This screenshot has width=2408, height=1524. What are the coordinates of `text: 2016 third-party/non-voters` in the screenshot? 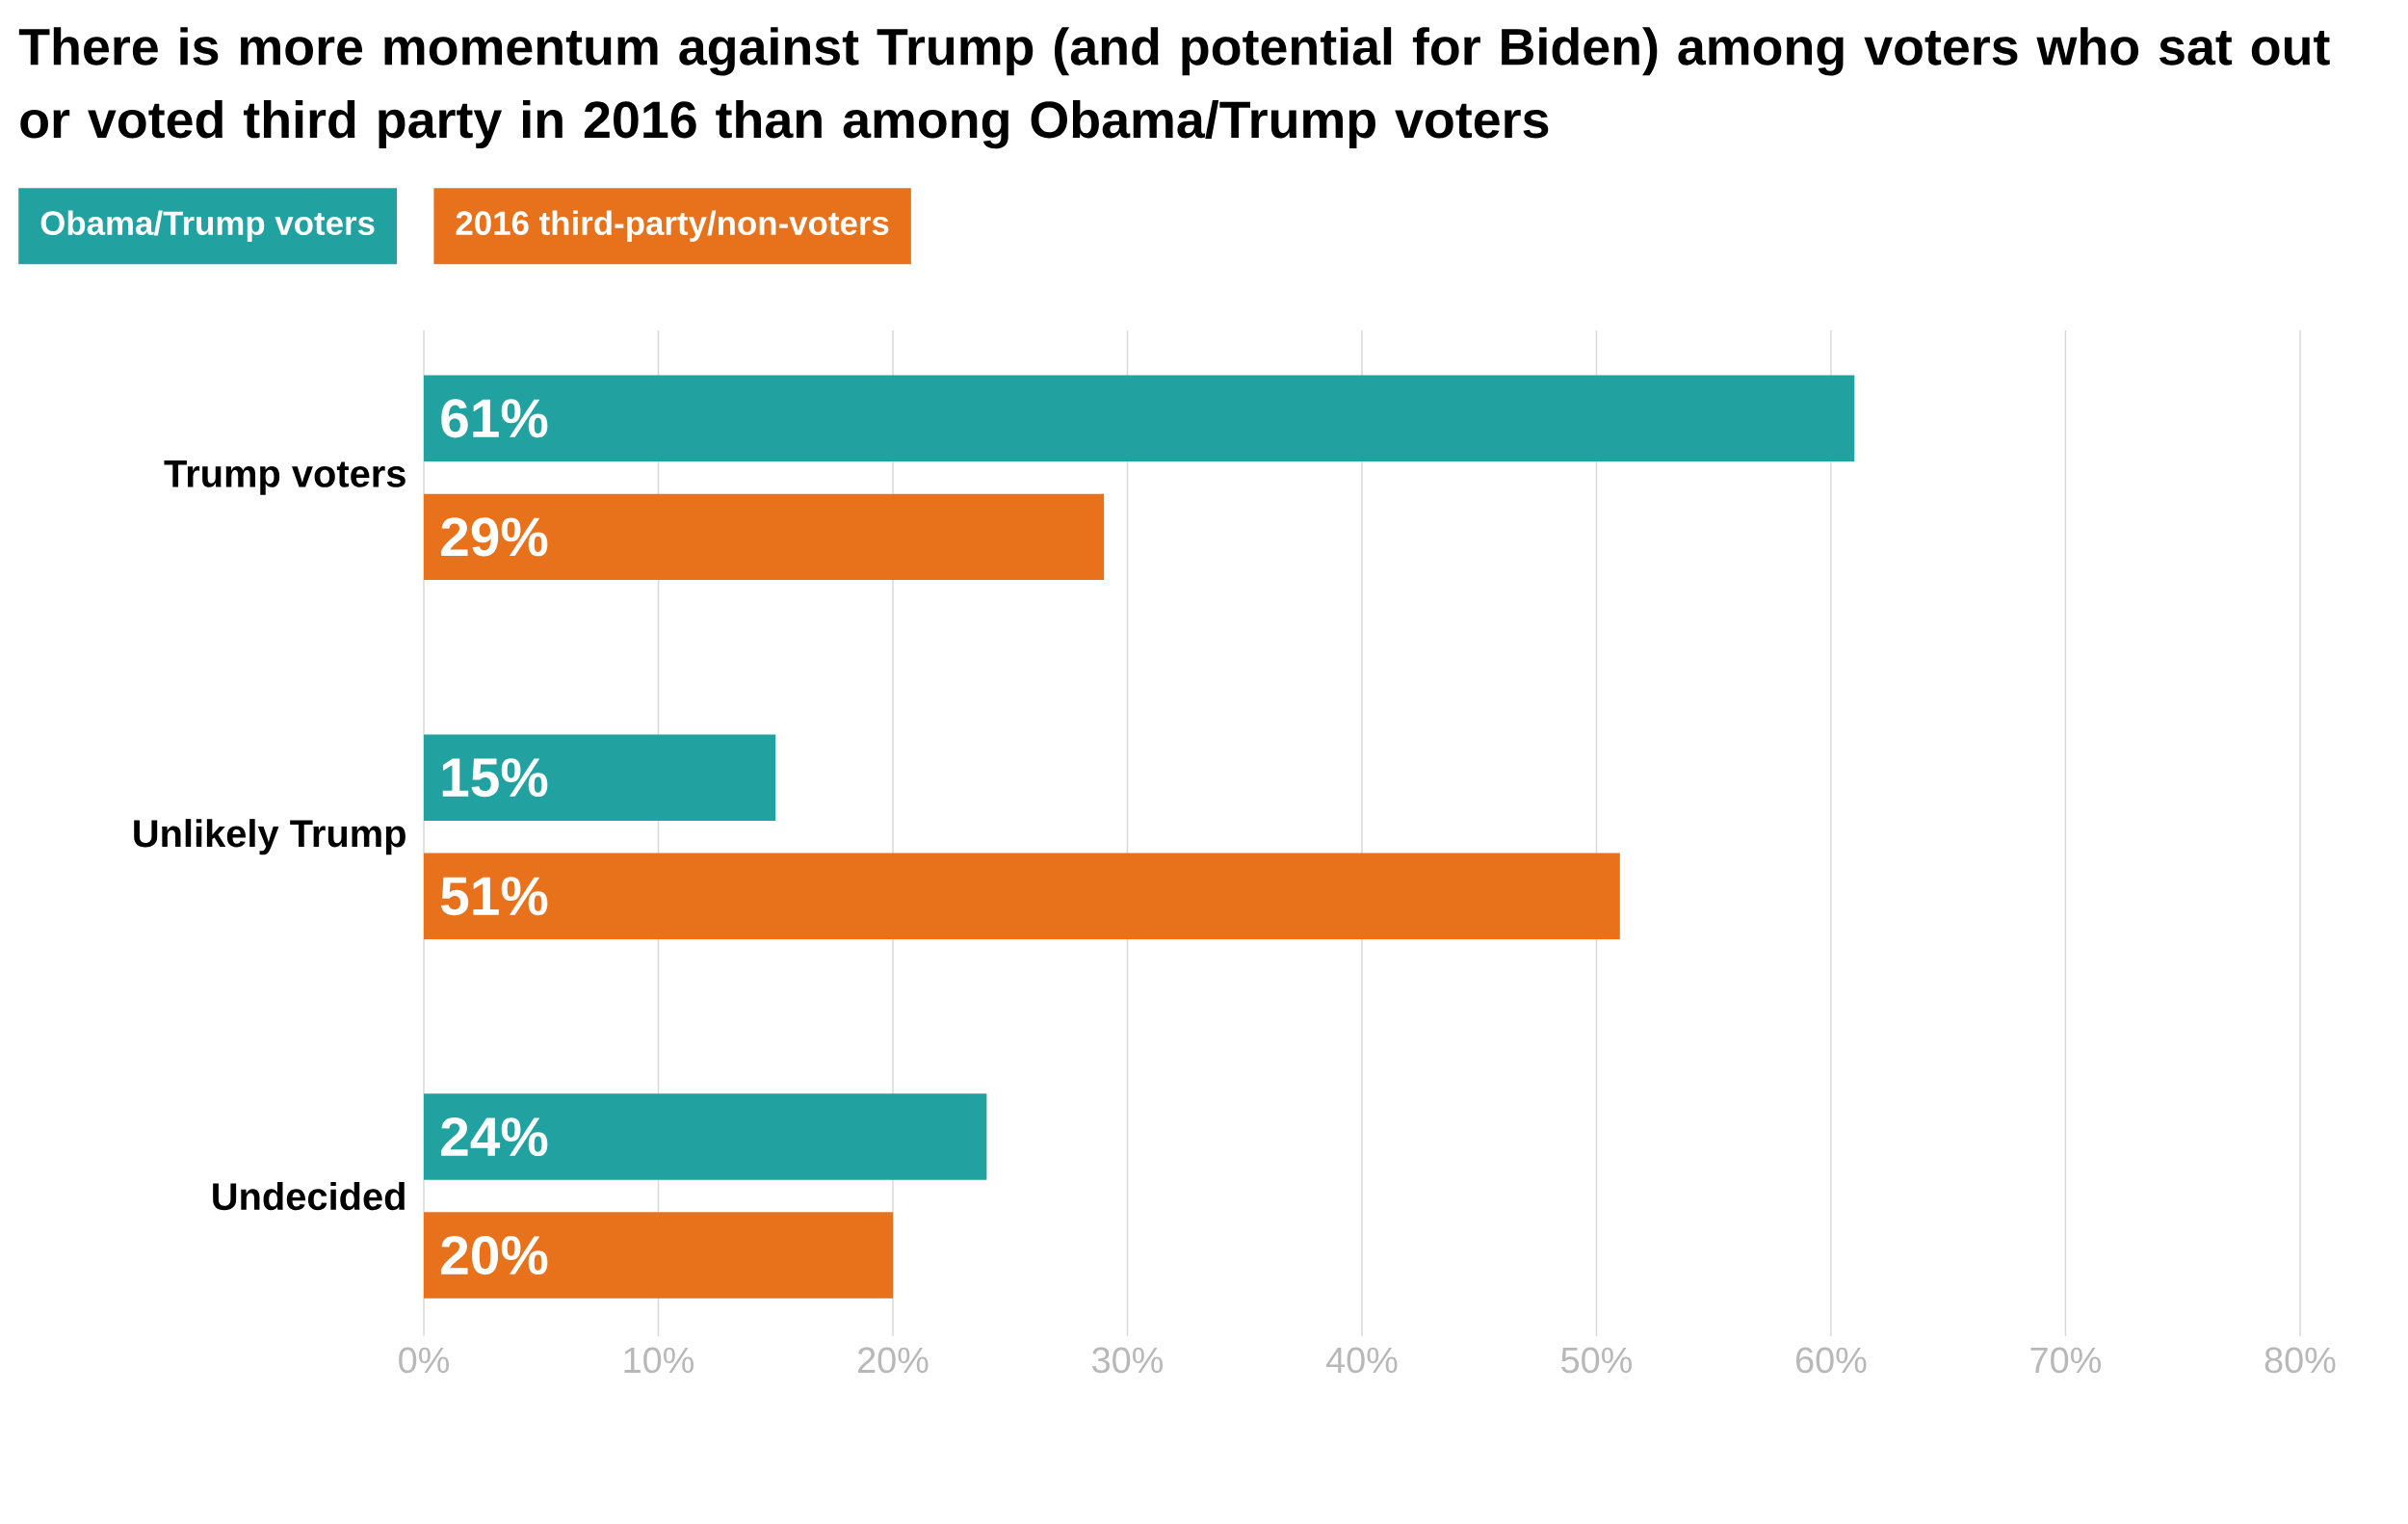 It's located at (672, 226).